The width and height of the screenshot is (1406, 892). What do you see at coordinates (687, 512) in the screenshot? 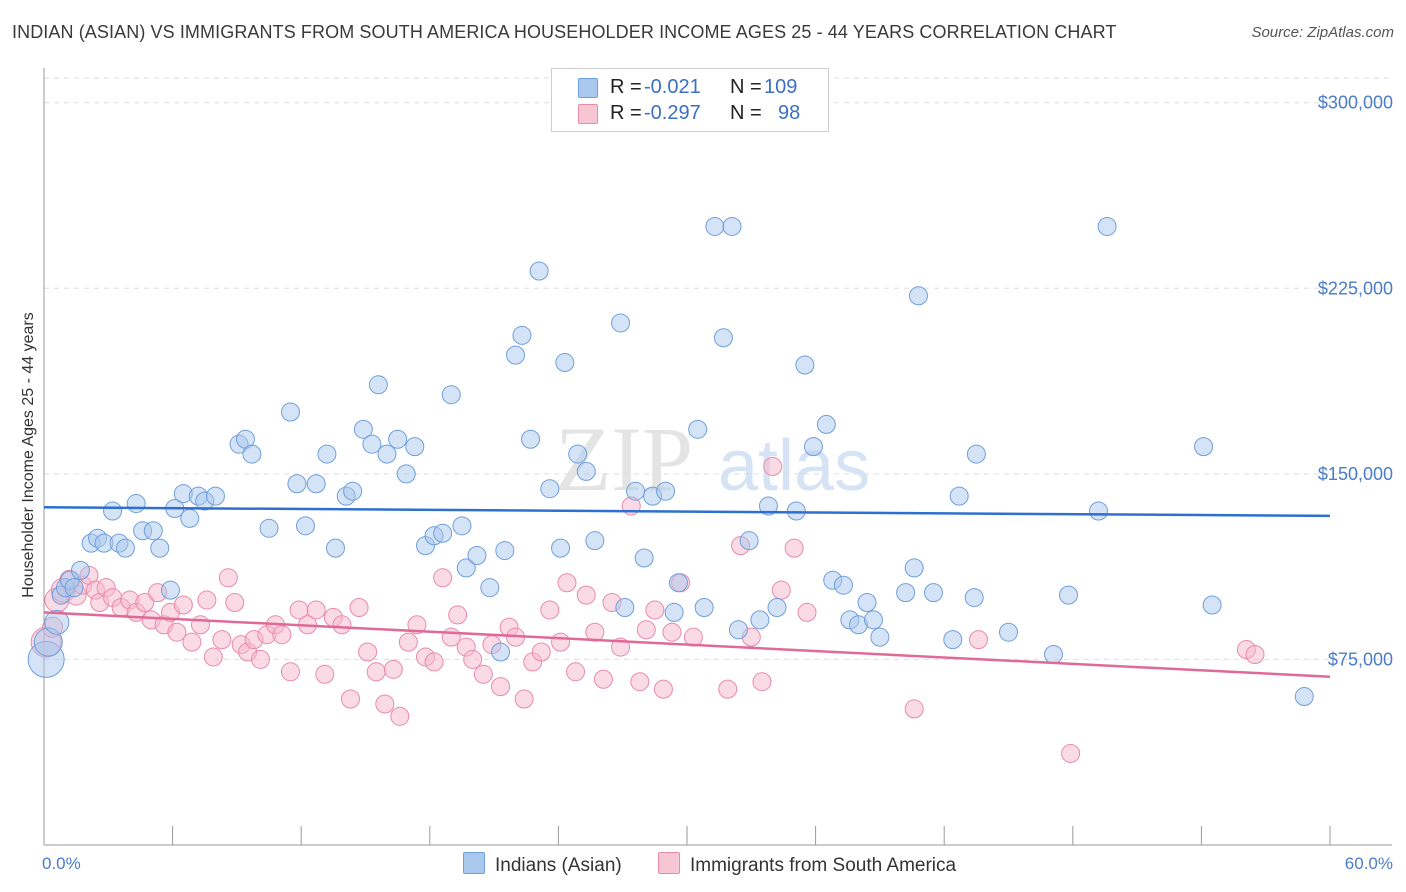
I see `trend-line-indians` at bounding box center [687, 512].